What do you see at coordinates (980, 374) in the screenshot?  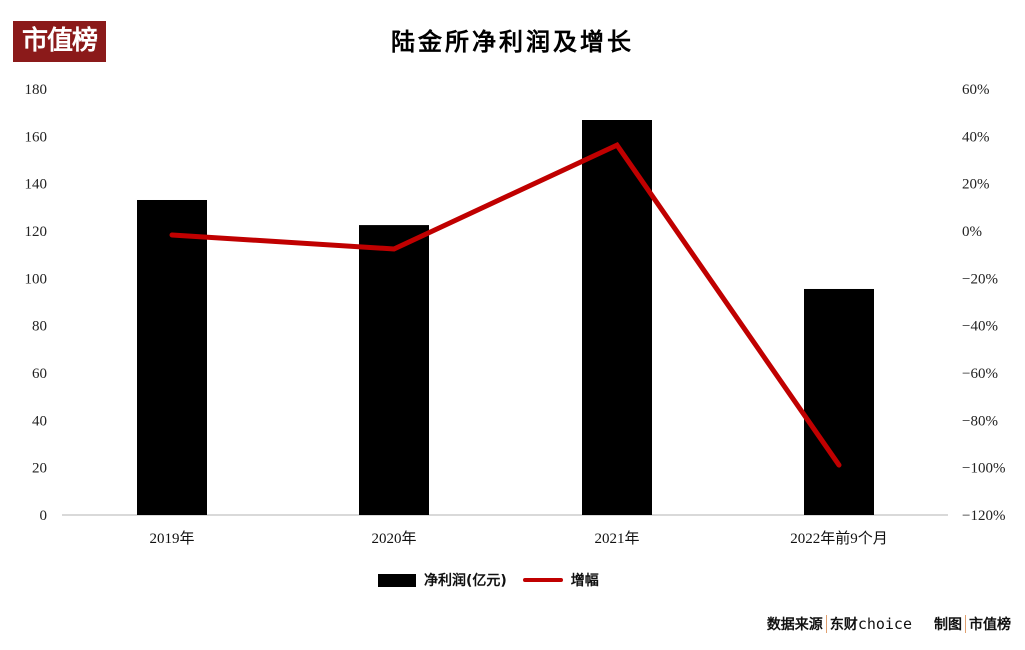 I see `right-axis-tick: −60%` at bounding box center [980, 374].